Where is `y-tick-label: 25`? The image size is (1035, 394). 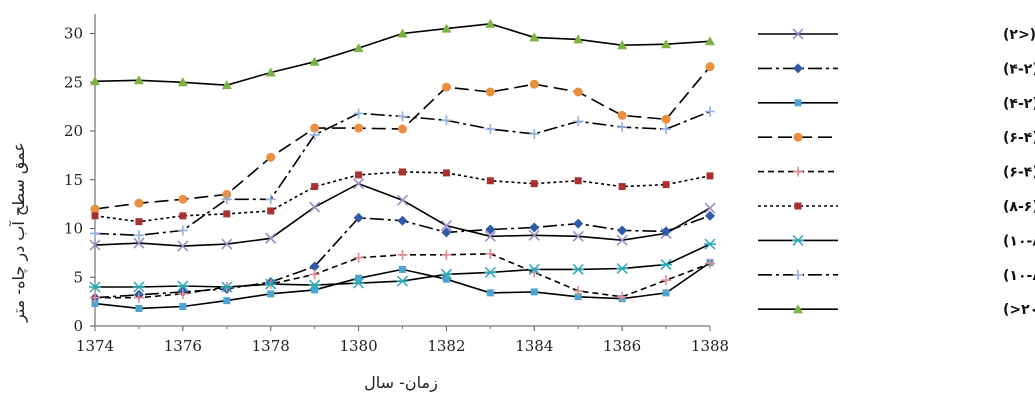
y-tick-label: 25 is located at coordinates (73, 82).